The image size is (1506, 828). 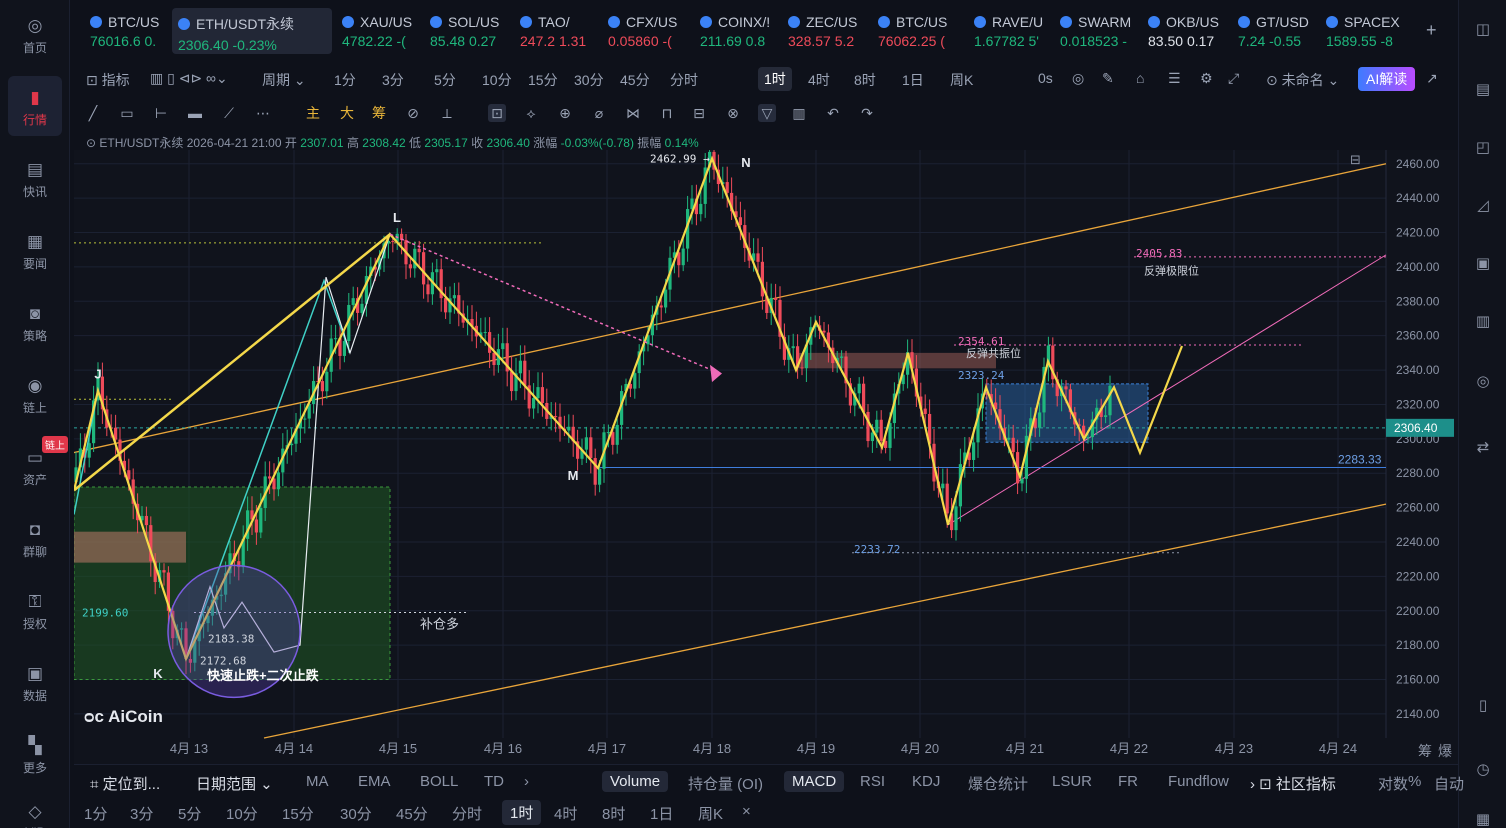 What do you see at coordinates (439, 781) in the screenshot?
I see `main-indicator-BOLL: BOLL` at bounding box center [439, 781].